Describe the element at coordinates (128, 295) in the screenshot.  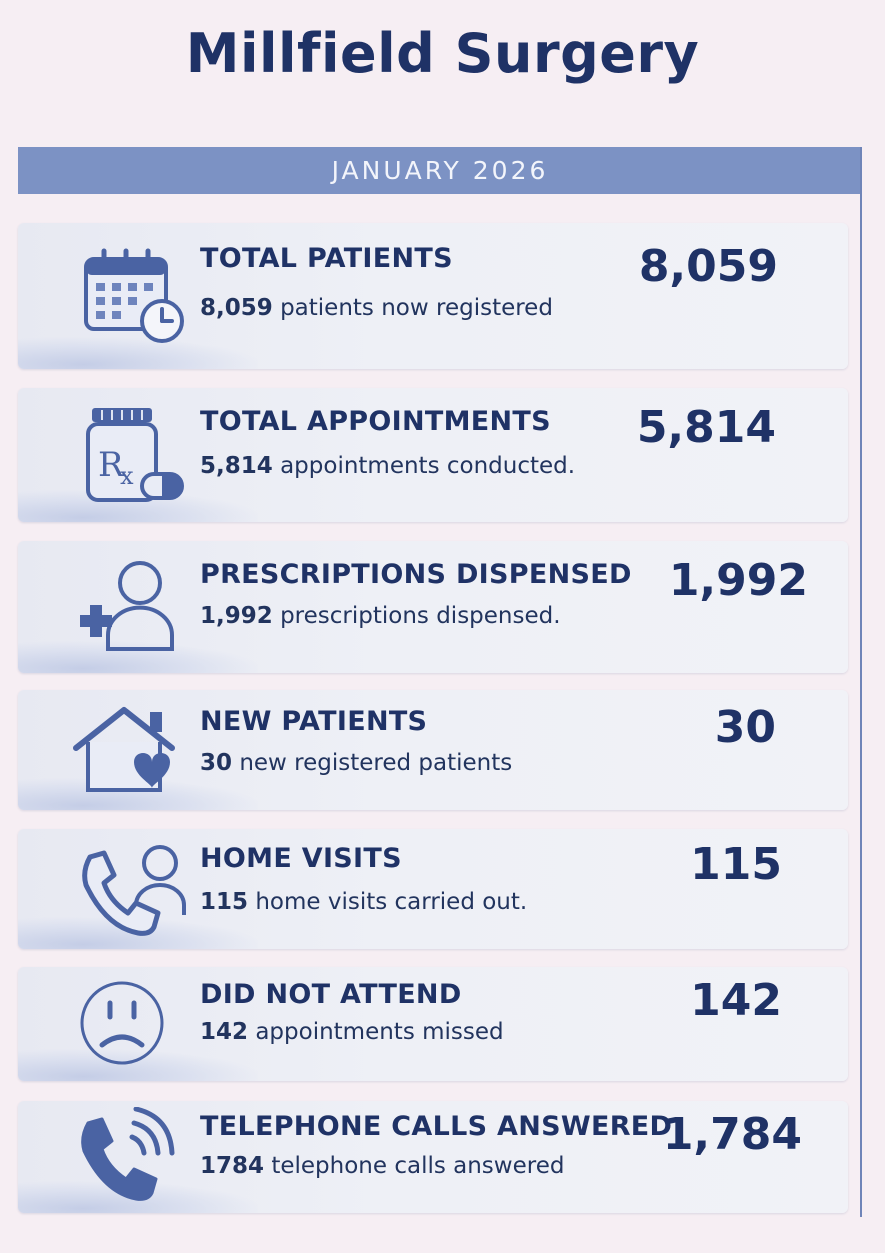
I see `calendar-clock-icon` at that location.